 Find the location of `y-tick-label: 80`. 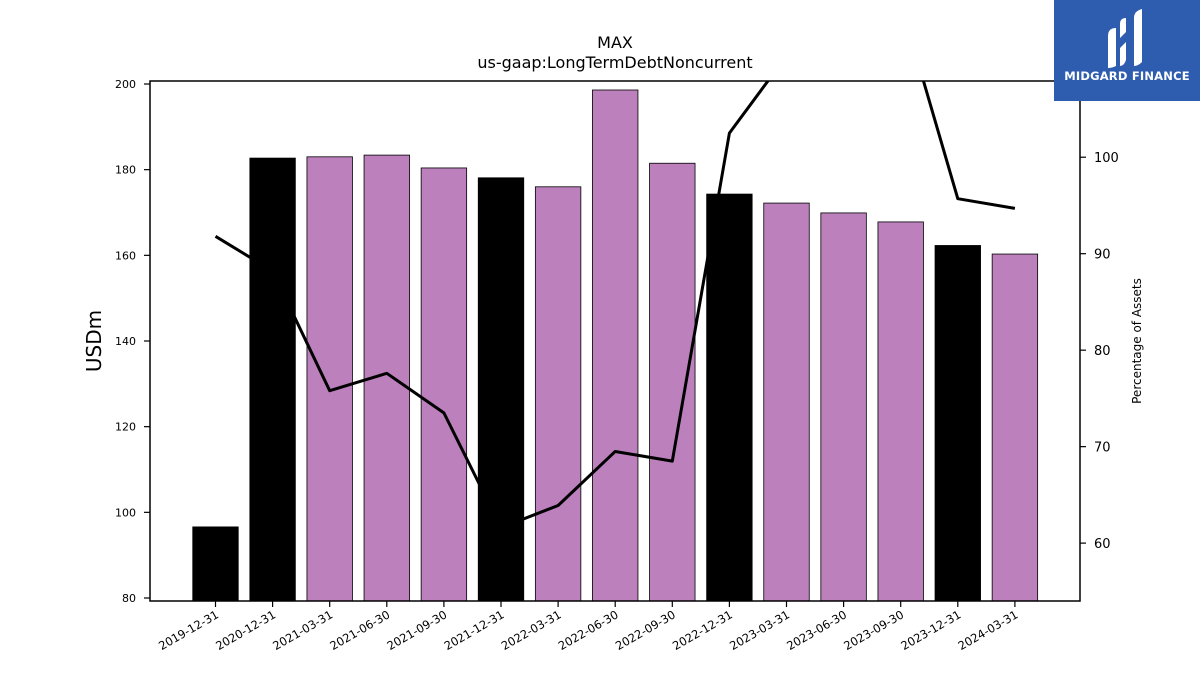

y-tick-label: 80 is located at coordinates (129, 598).